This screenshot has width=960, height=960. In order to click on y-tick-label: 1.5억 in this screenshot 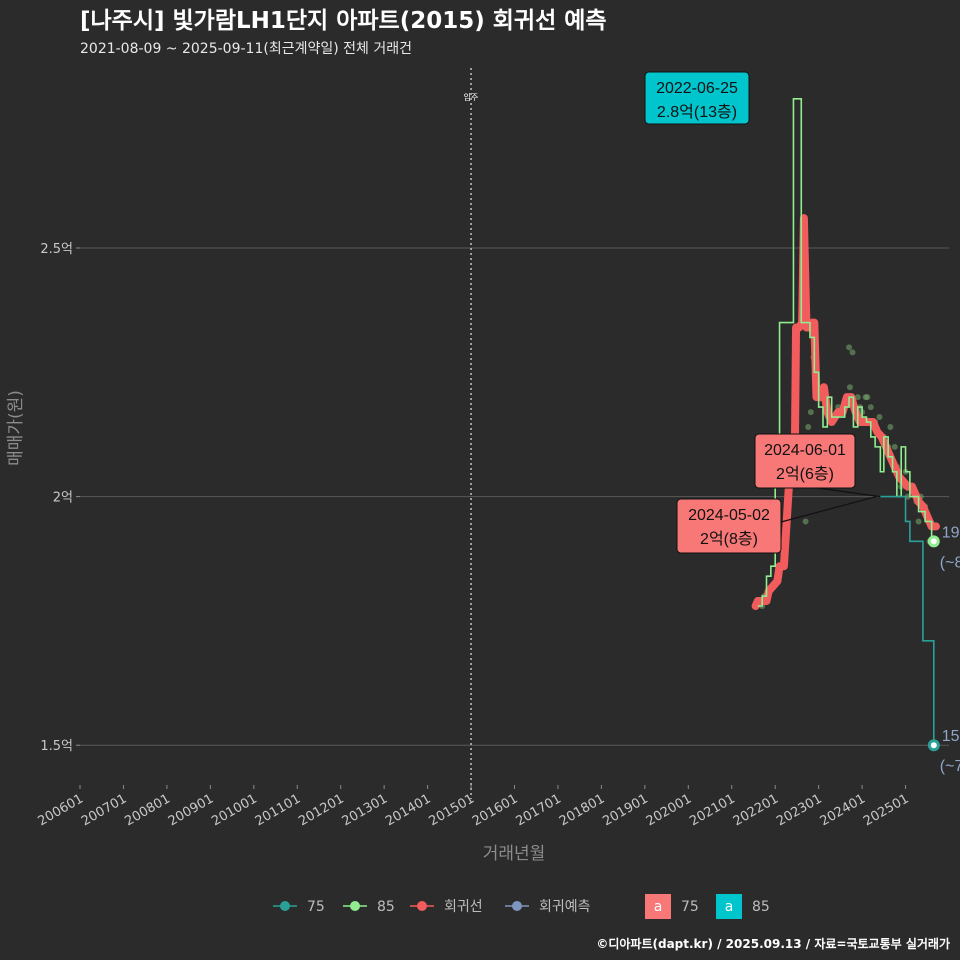, I will do `click(56, 746)`.